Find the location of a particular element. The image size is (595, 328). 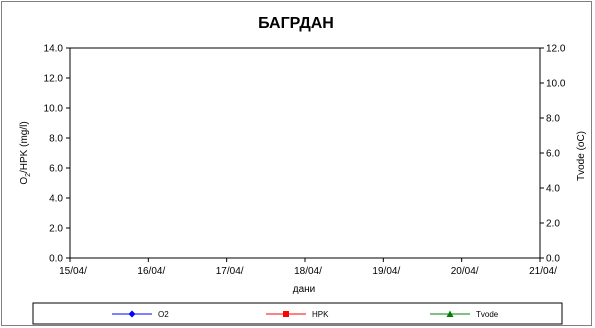

legend-triangle-marker is located at coordinates (450, 313).